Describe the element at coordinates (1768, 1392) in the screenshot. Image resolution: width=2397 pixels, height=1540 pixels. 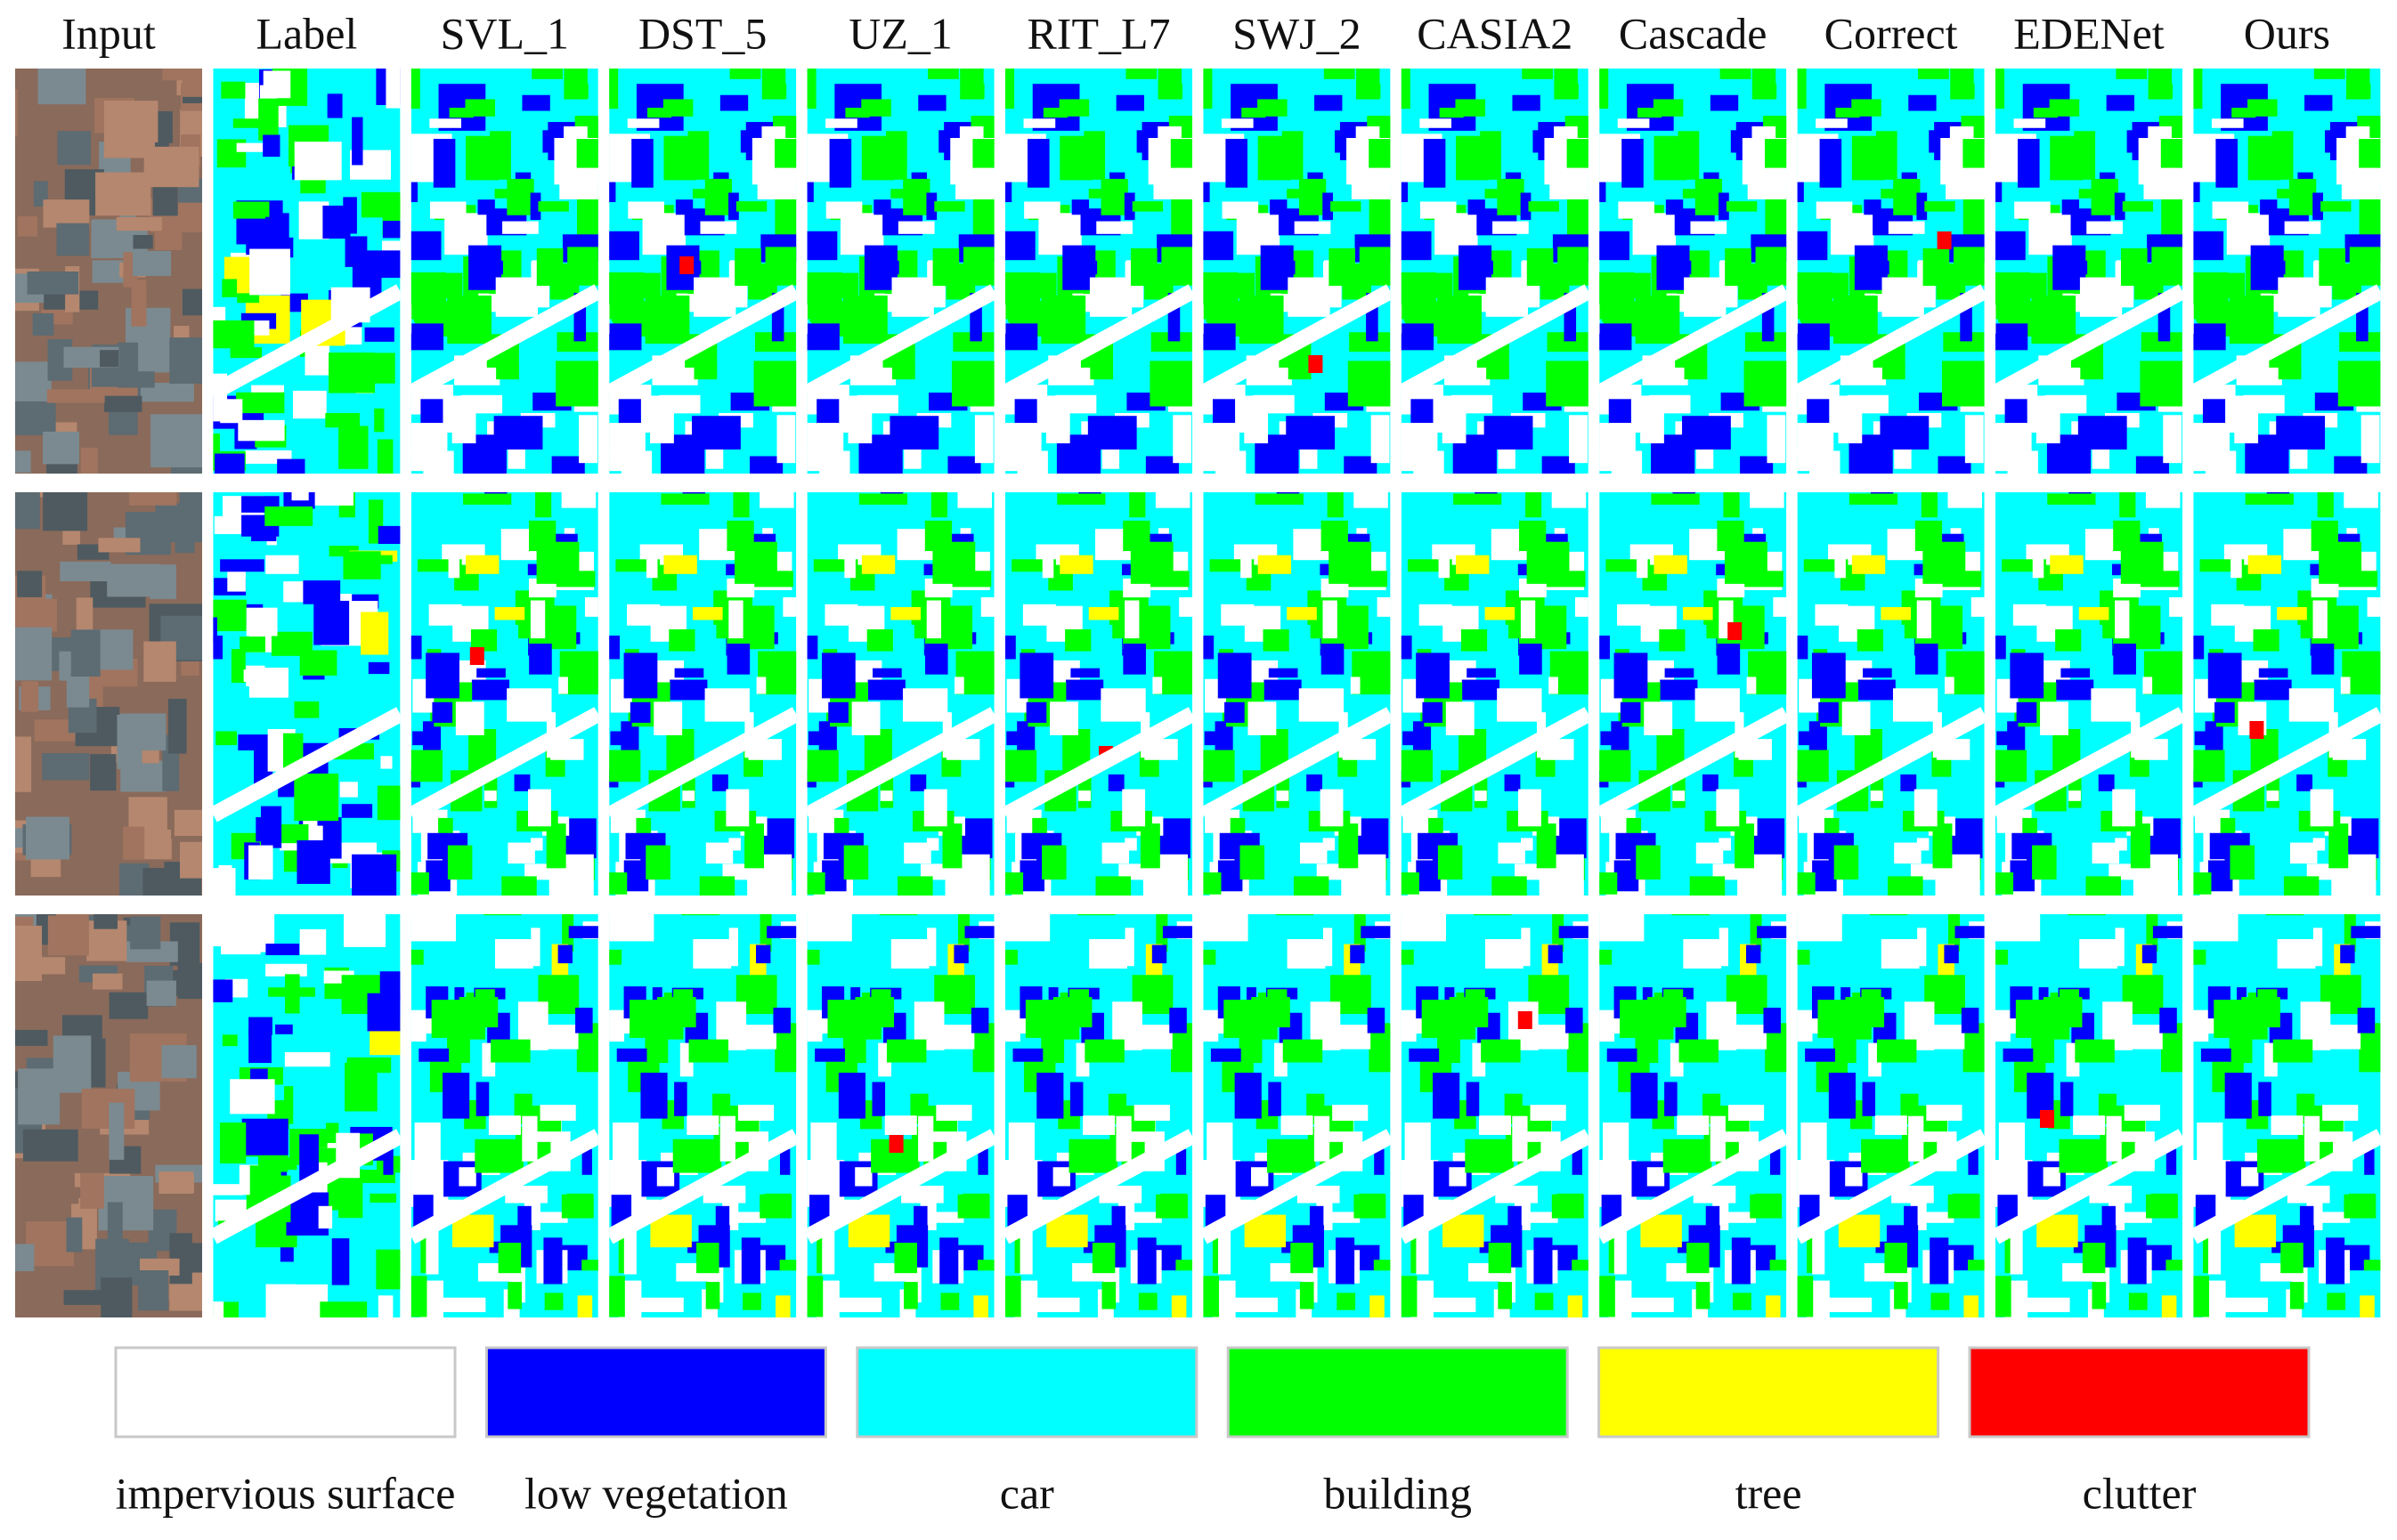
I see `legend-swatch` at that location.